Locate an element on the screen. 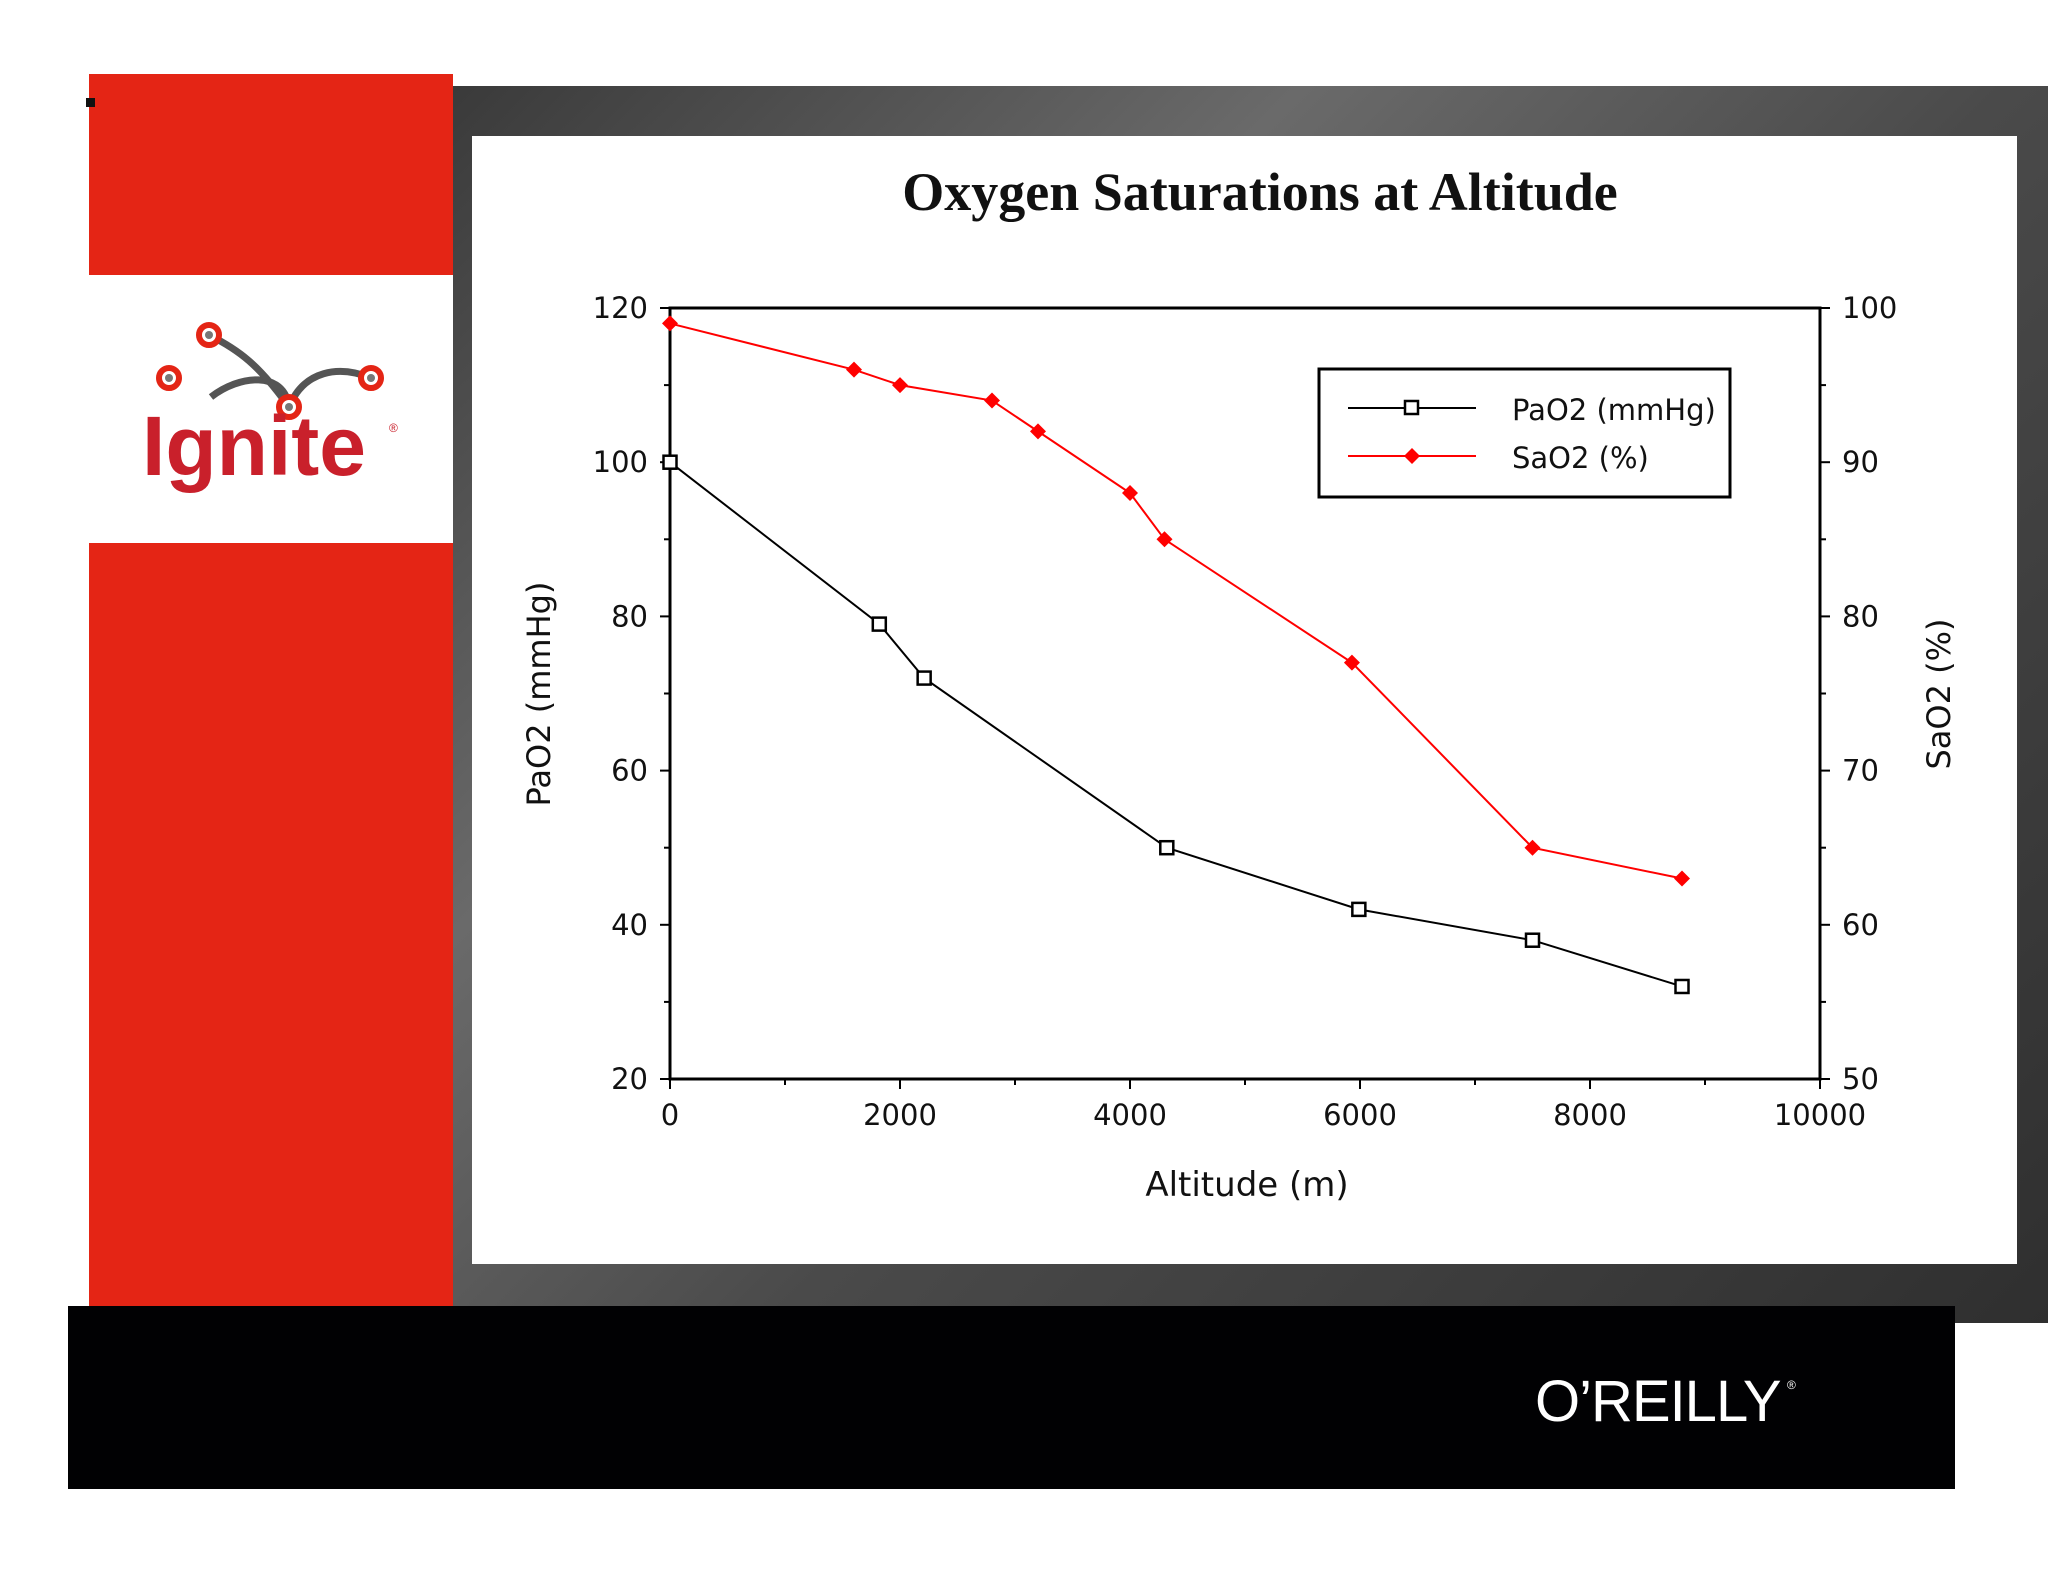  ignite-logo: Ignite ® is located at coordinates (271, 409).